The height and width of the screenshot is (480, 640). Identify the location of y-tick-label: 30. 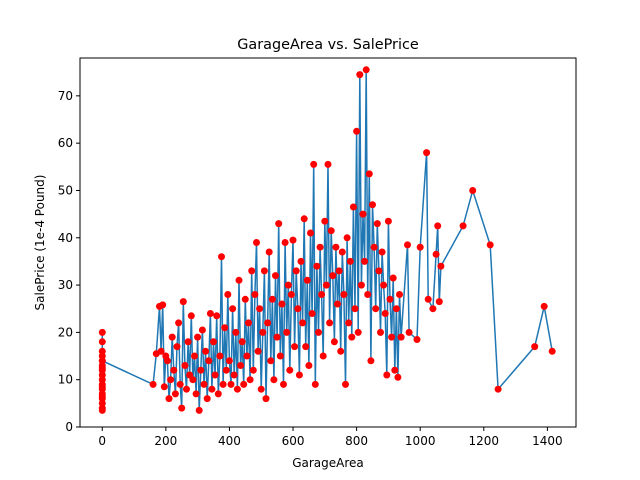
(65, 285).